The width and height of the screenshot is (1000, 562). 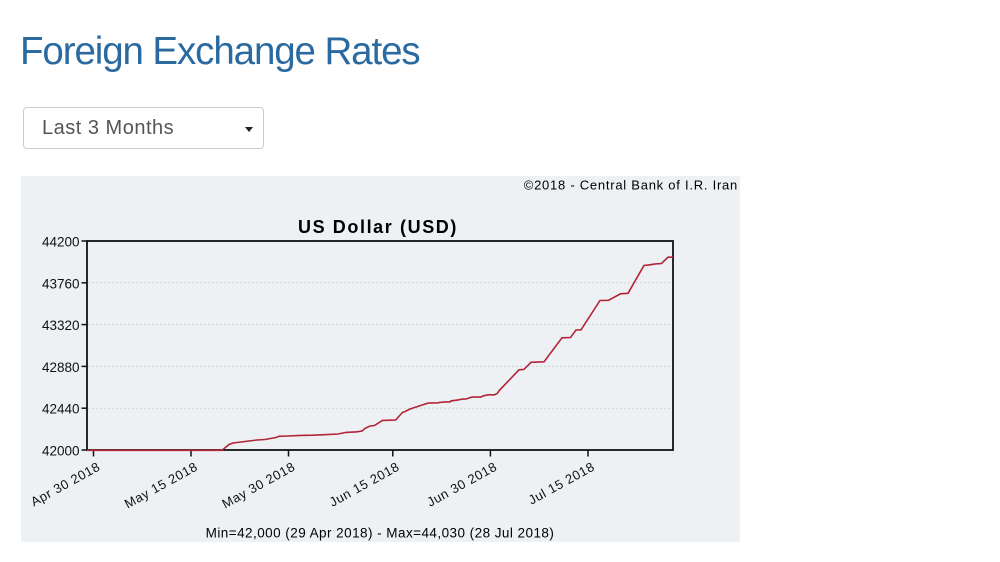 What do you see at coordinates (631, 185) in the screenshot?
I see `svg-text:©2018 - Central Bank of I.R. I: ©2018 - Central Bank of I.R. Iran` at bounding box center [631, 185].